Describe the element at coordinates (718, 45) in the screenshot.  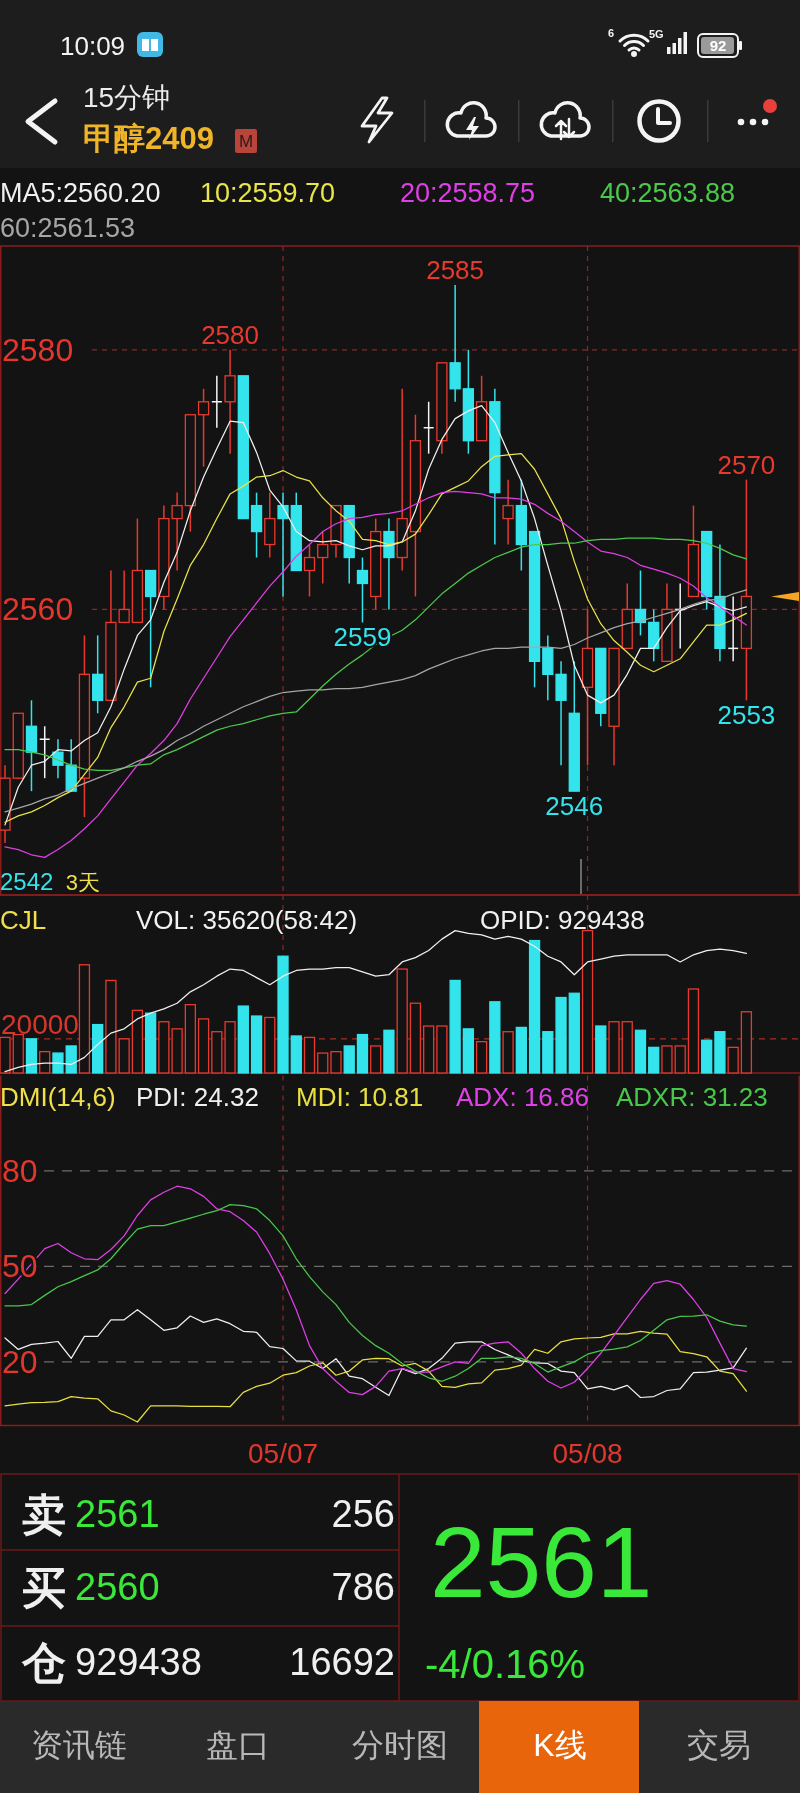
I see `text: 92` at that location.